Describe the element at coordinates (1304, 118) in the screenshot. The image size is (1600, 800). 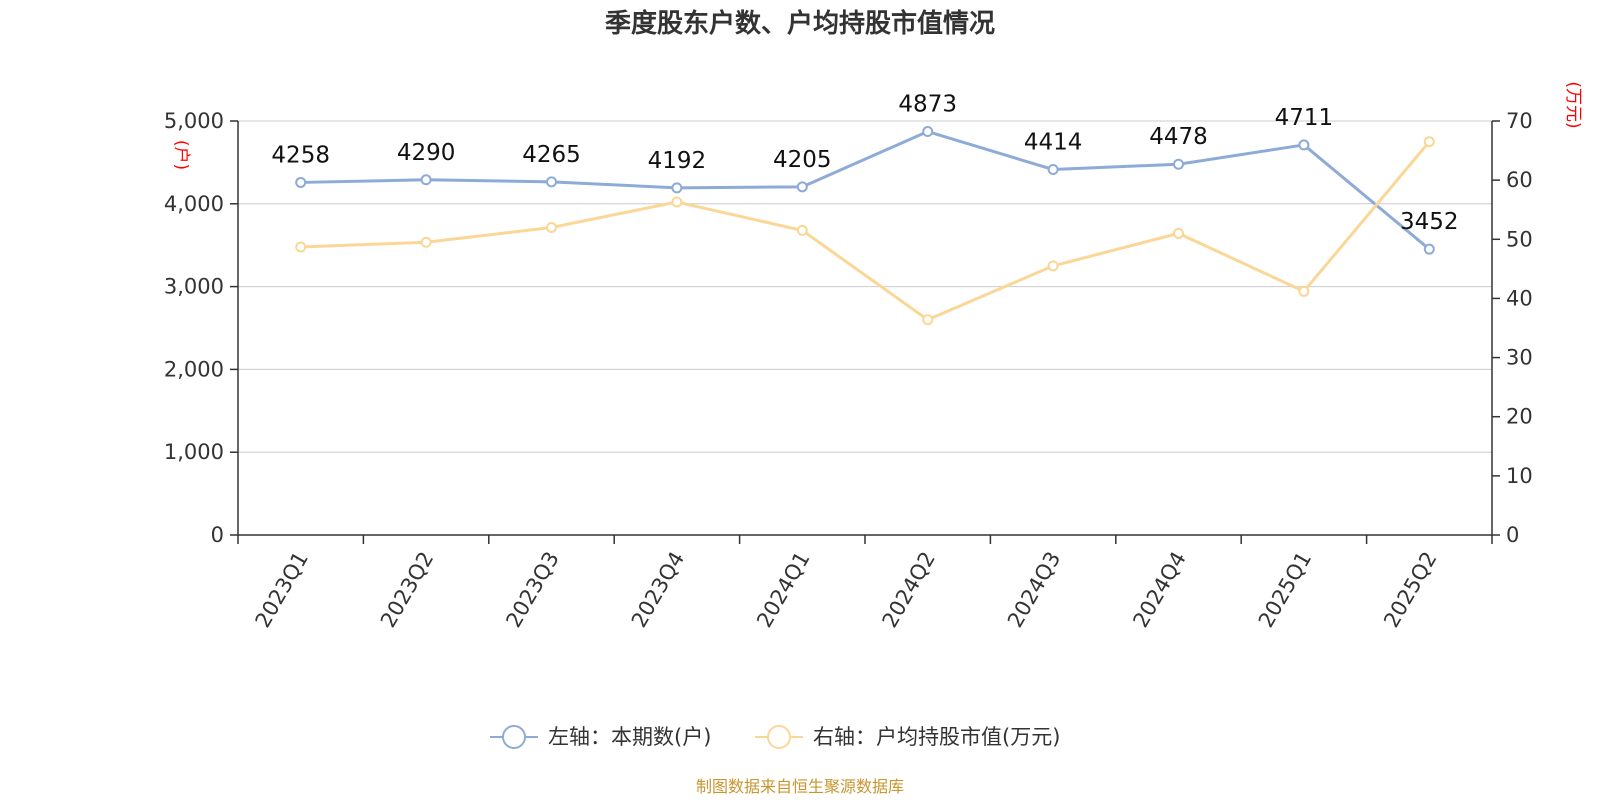
I see `data-label: 4711` at that location.